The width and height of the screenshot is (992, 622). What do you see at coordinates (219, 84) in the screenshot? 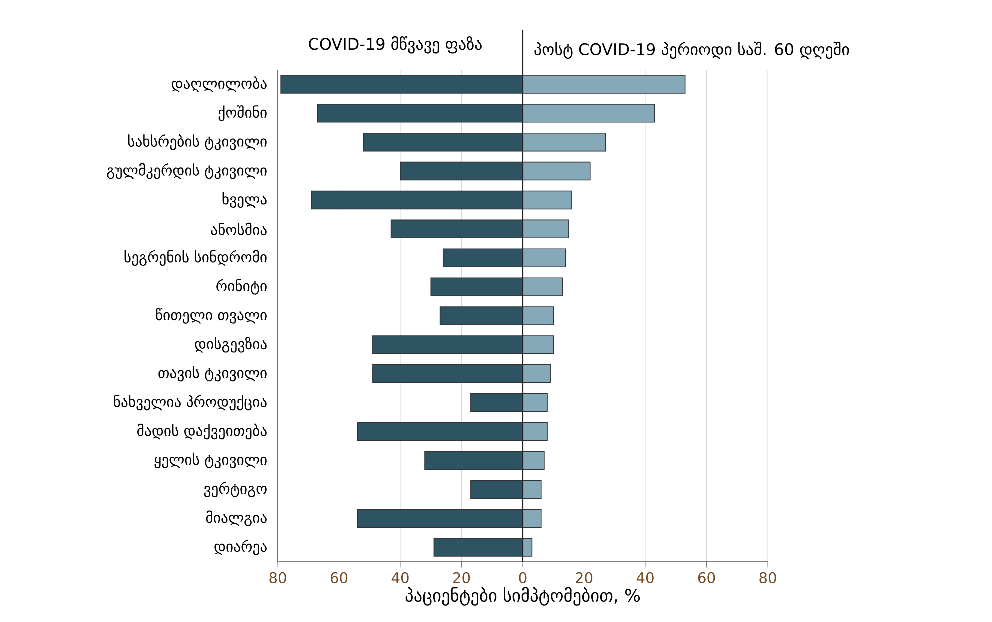
I see `y-tick-label: დაღლილობა` at bounding box center [219, 84].